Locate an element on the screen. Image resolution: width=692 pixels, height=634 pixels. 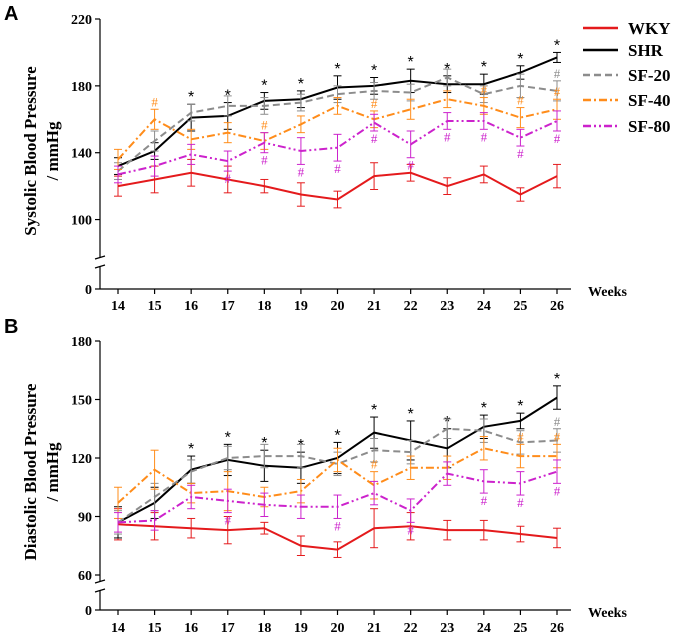
y-tick-label: 60 is located at coordinates (85, 576).